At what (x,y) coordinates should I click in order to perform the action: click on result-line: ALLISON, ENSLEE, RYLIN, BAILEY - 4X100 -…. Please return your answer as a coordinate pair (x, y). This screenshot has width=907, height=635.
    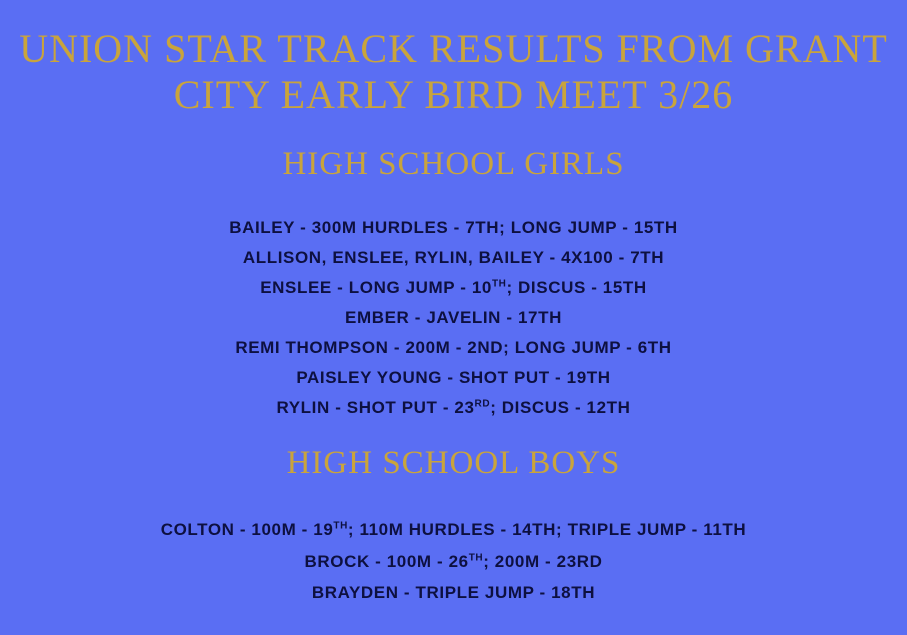
    Looking at the image, I should click on (453, 258).